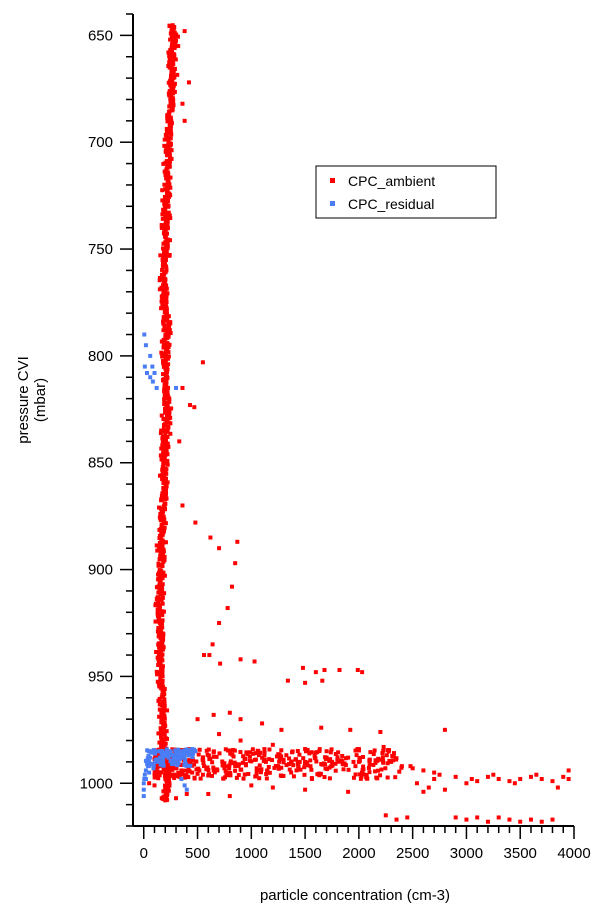 The height and width of the screenshot is (911, 598). I want to click on x-tick-label: 0, so click(144, 853).